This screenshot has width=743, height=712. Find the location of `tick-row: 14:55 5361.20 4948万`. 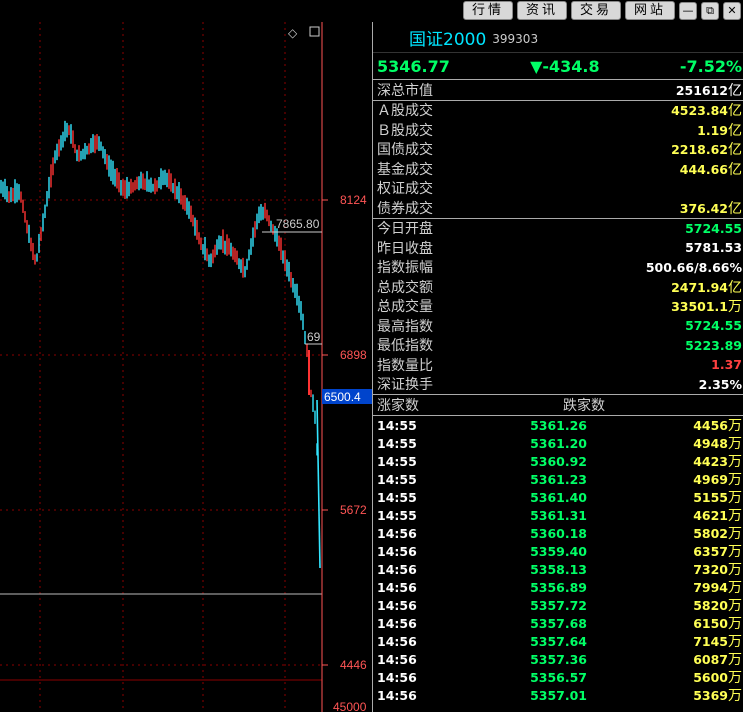

tick-row: 14:55 5361.20 4948万 is located at coordinates (558, 443).